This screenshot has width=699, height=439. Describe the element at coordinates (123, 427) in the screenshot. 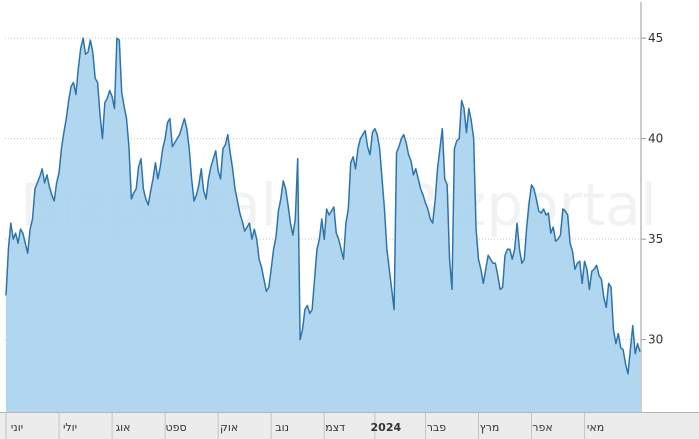

I see `x-tick-label: אוג` at that location.